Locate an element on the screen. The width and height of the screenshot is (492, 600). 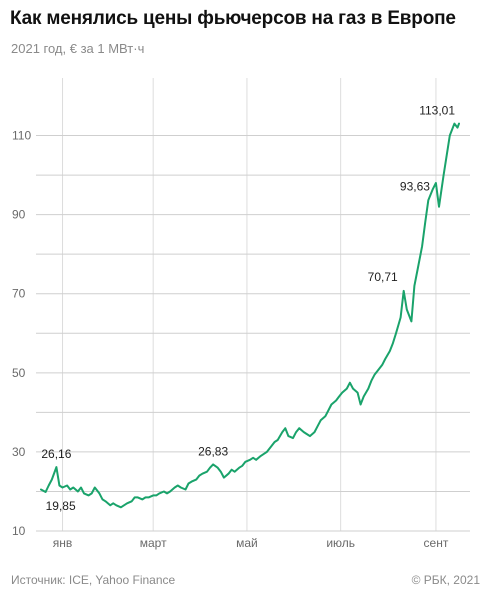
x-axis-ticks: янв март май июль сент is located at coordinates (251, 543).